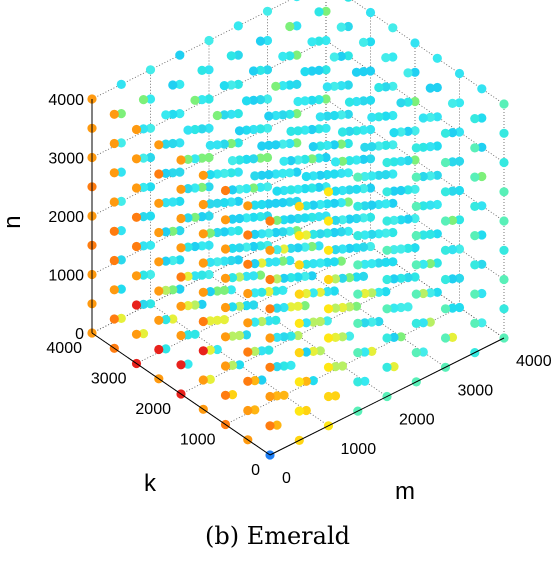 This screenshot has height=574, width=555. I want to click on tick-label-k: 4000, so click(64, 348).